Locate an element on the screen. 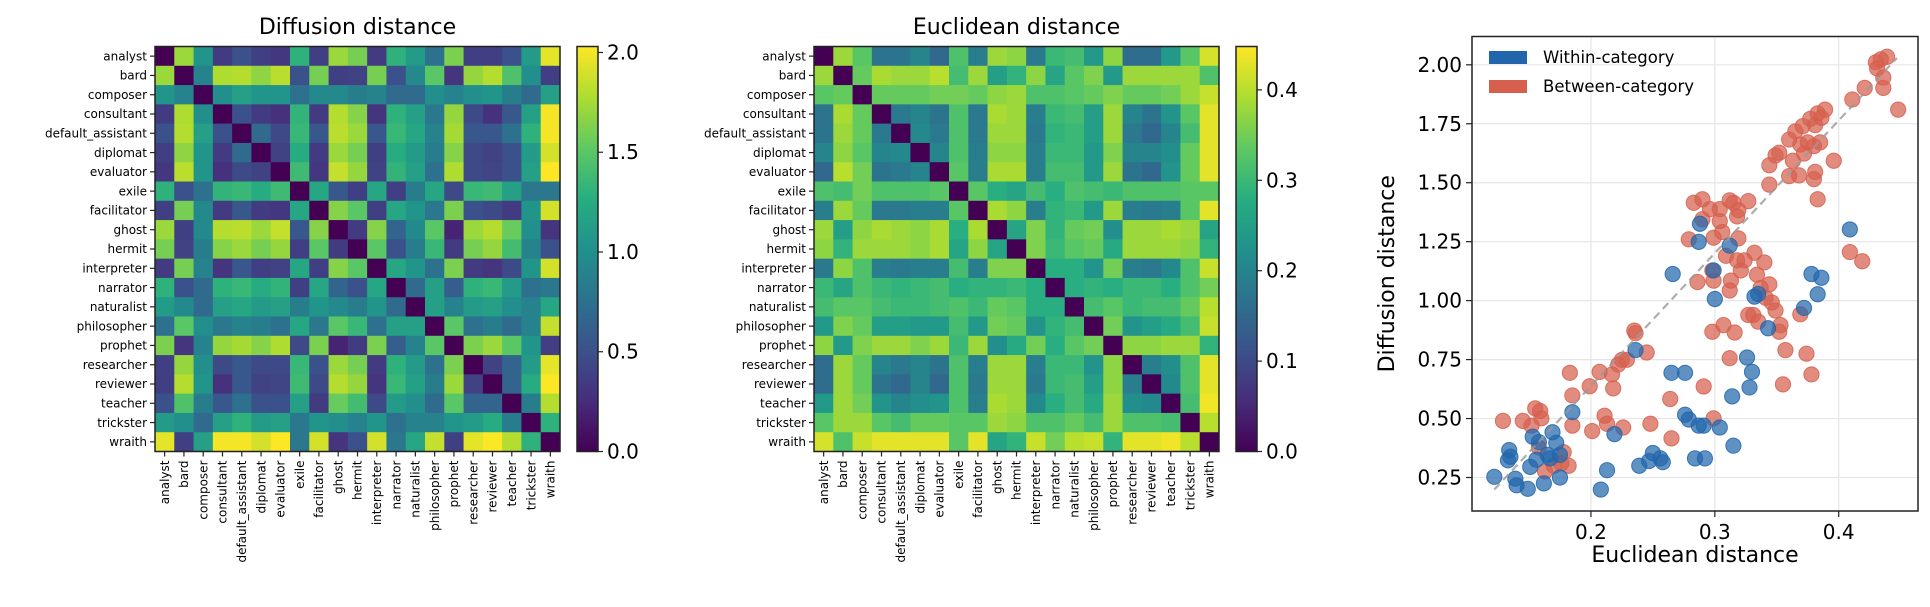 Image resolution: width=1930 pixels, height=607 pixels. y-tick-label: 1.50 is located at coordinates (1439, 183).